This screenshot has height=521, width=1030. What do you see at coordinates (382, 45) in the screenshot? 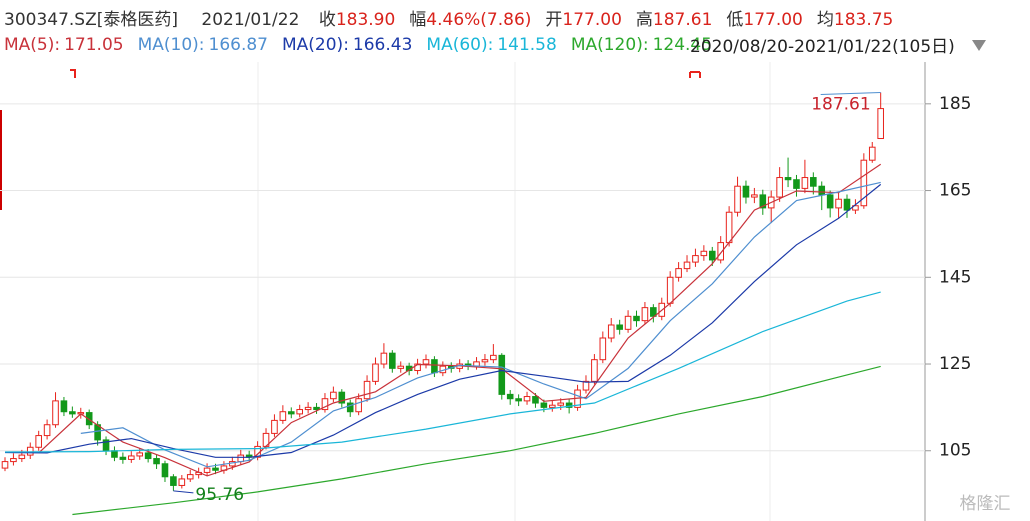
I see `legend-value: 166.43` at bounding box center [382, 45].